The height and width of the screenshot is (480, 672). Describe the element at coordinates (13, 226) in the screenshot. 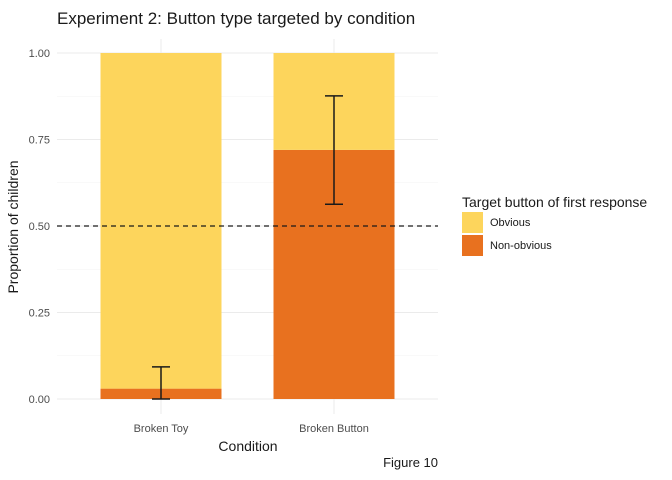

I see `y-axis-label: Proportion of children` at that location.